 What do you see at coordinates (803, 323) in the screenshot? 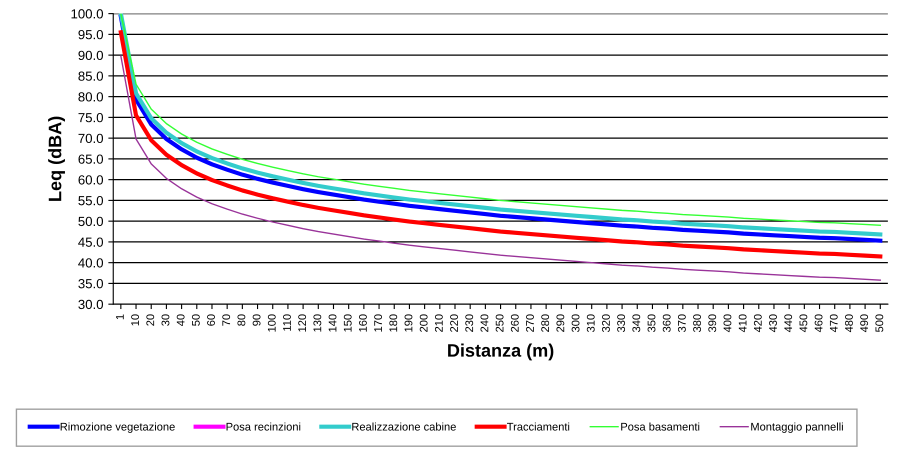
I see `x-tick-label: 450` at bounding box center [803, 323].